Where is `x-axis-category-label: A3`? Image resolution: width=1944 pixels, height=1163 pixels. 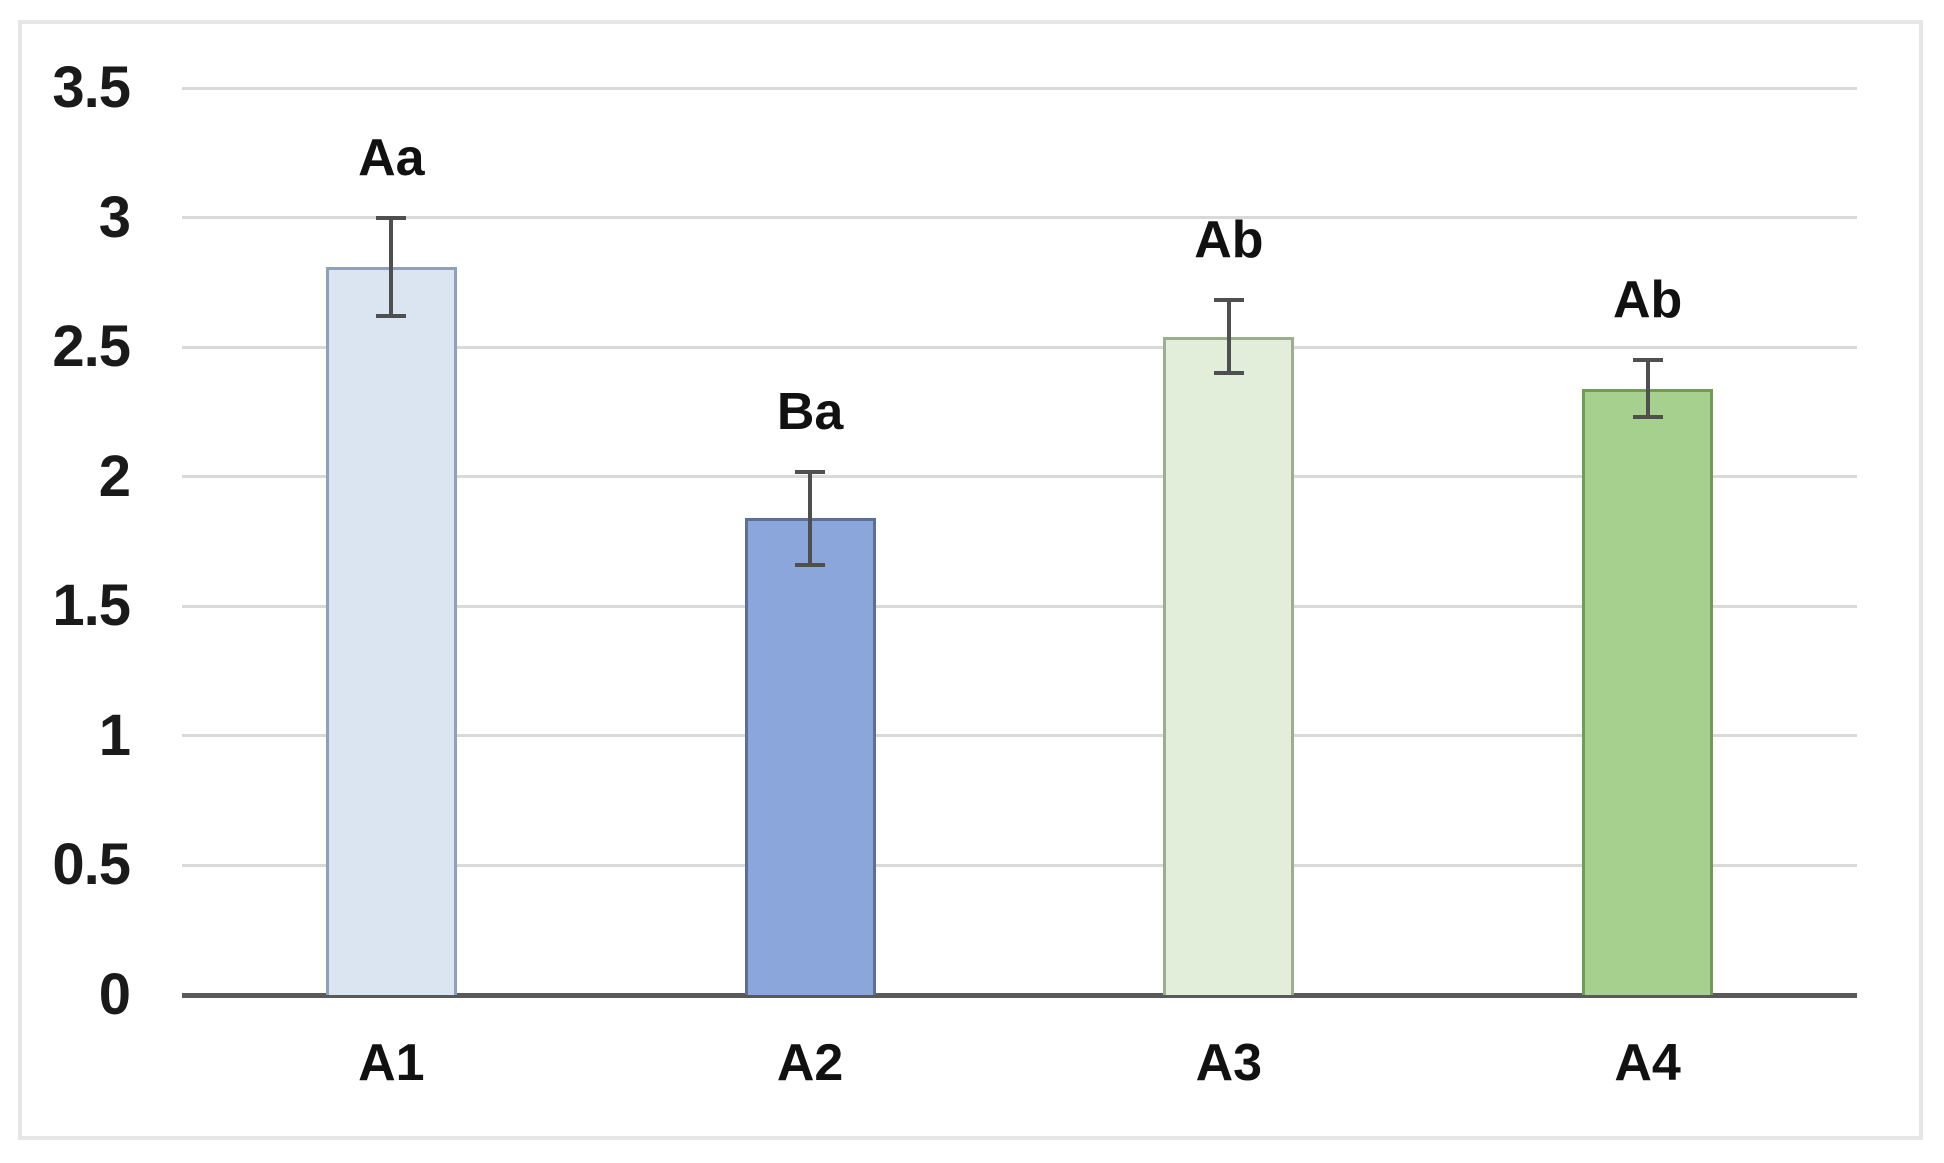 x-axis-category-label: A3 is located at coordinates (1229, 1063).